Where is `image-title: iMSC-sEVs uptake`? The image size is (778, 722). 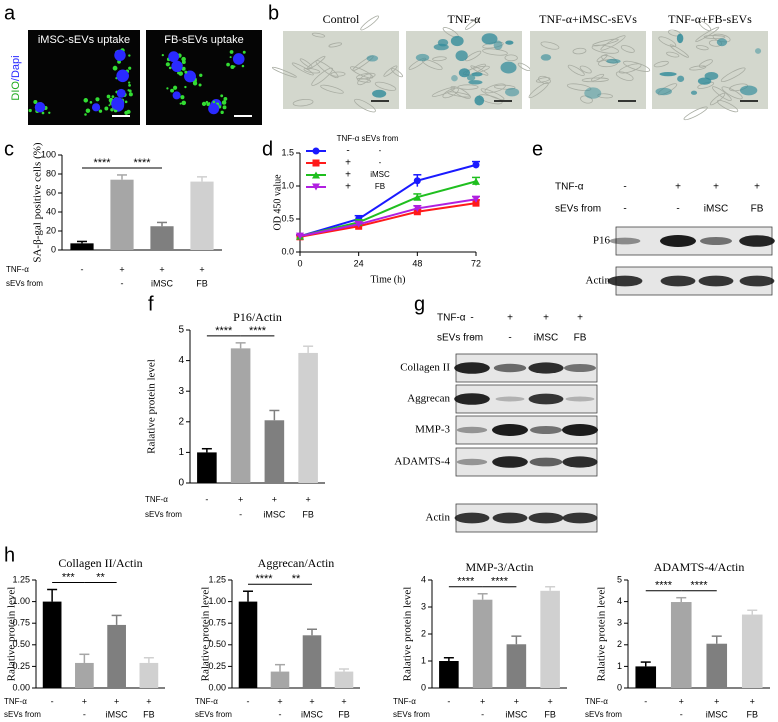
image-title: iMSC-sEVs uptake is located at coordinates (84, 40).